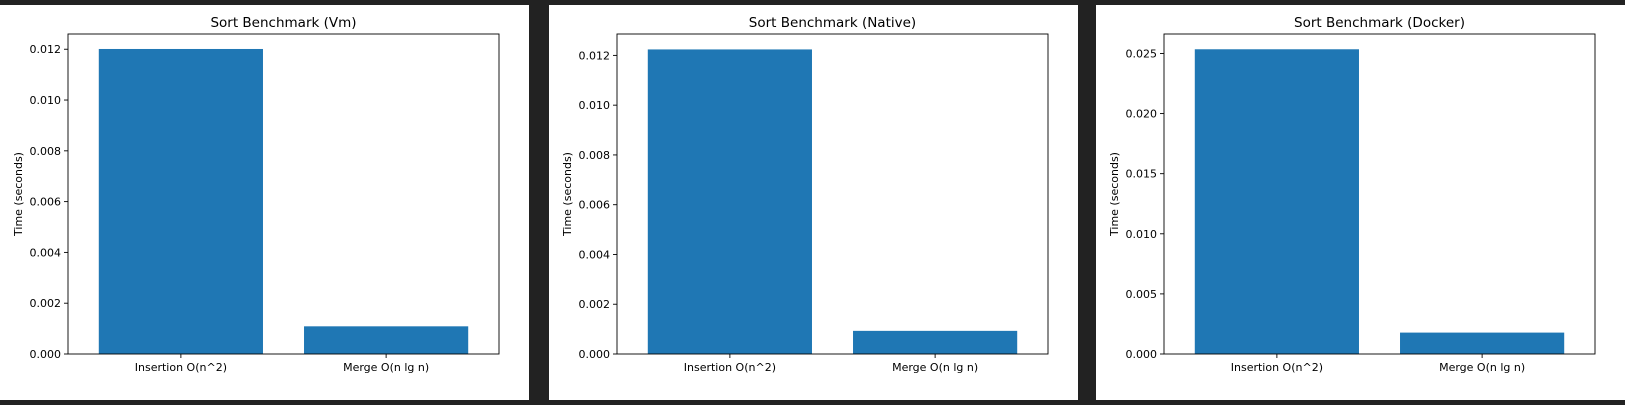 Image resolution: width=1625 pixels, height=405 pixels. I want to click on chart-title: Sort Benchmark (Vm), so click(283, 23).